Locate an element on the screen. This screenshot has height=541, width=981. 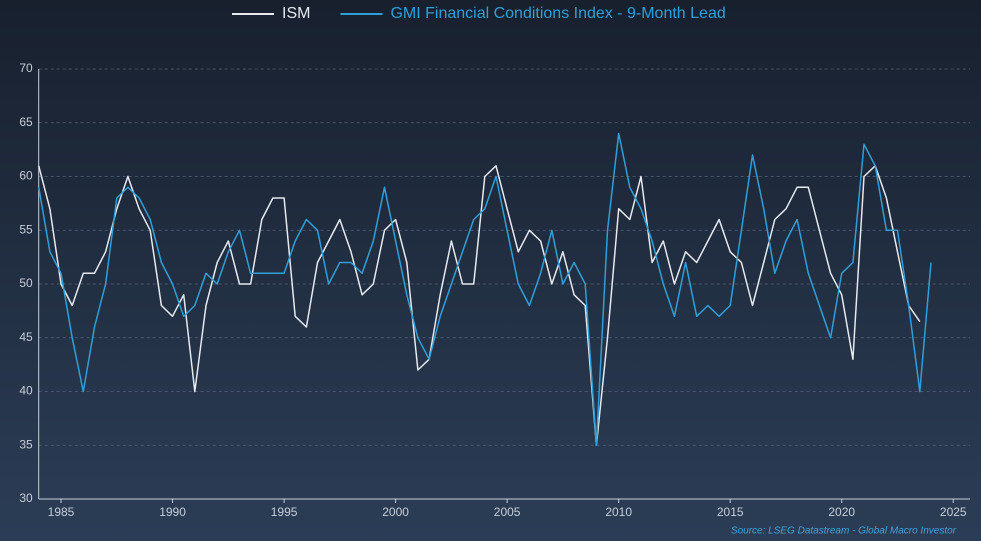
y-tick-label: 30 is located at coordinates (26, 498).